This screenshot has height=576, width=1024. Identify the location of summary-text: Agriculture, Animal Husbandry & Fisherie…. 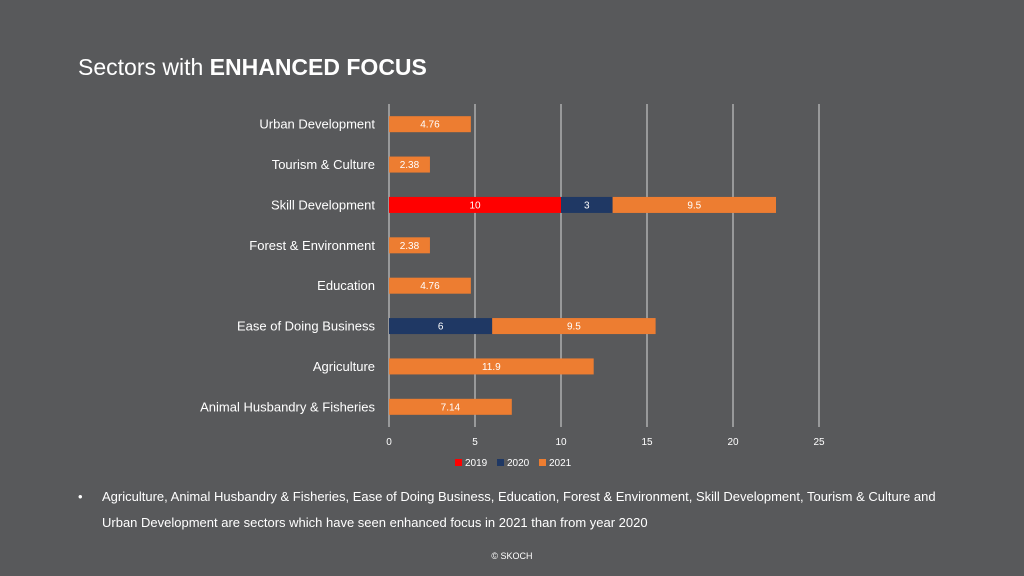
(519, 509).